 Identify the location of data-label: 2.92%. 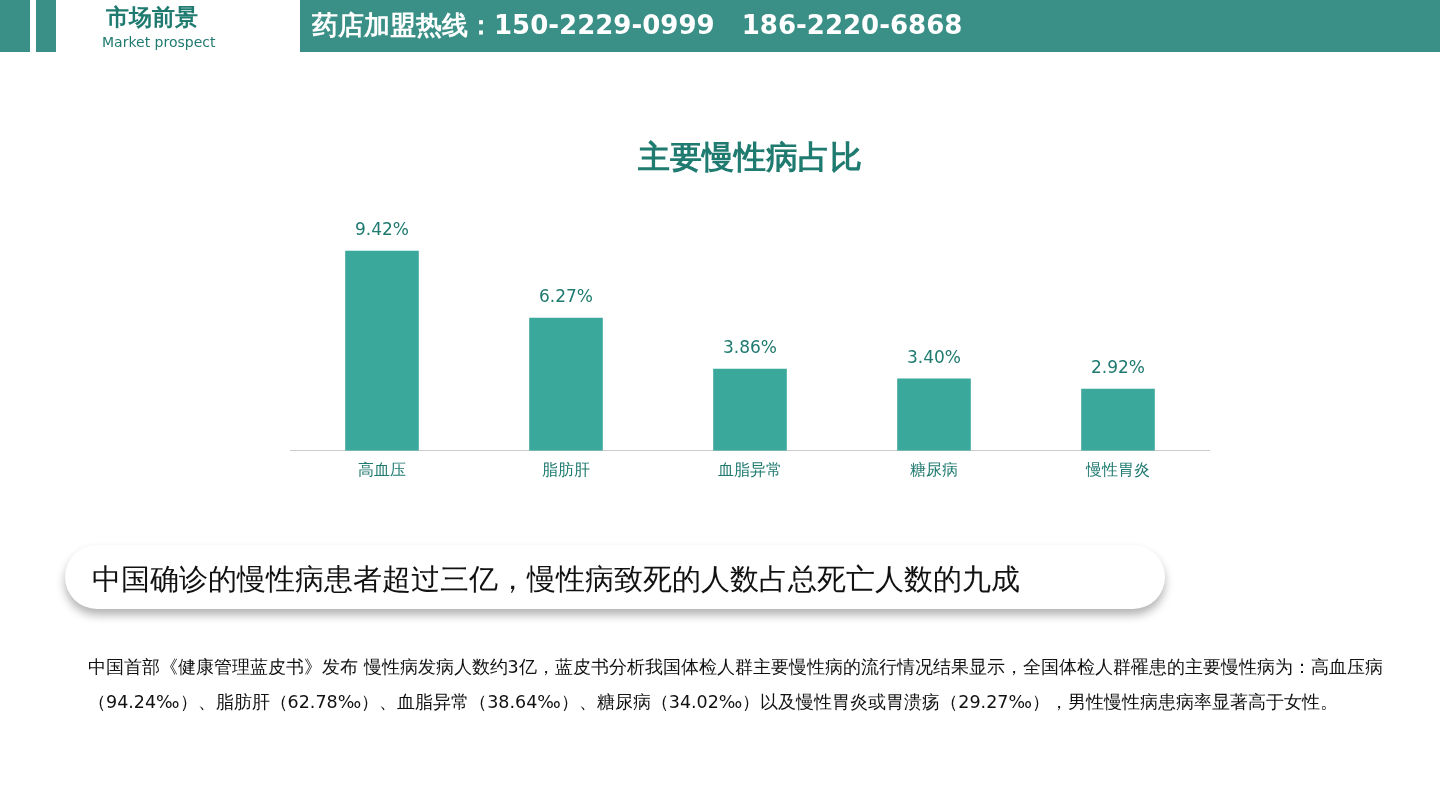
(1118, 366).